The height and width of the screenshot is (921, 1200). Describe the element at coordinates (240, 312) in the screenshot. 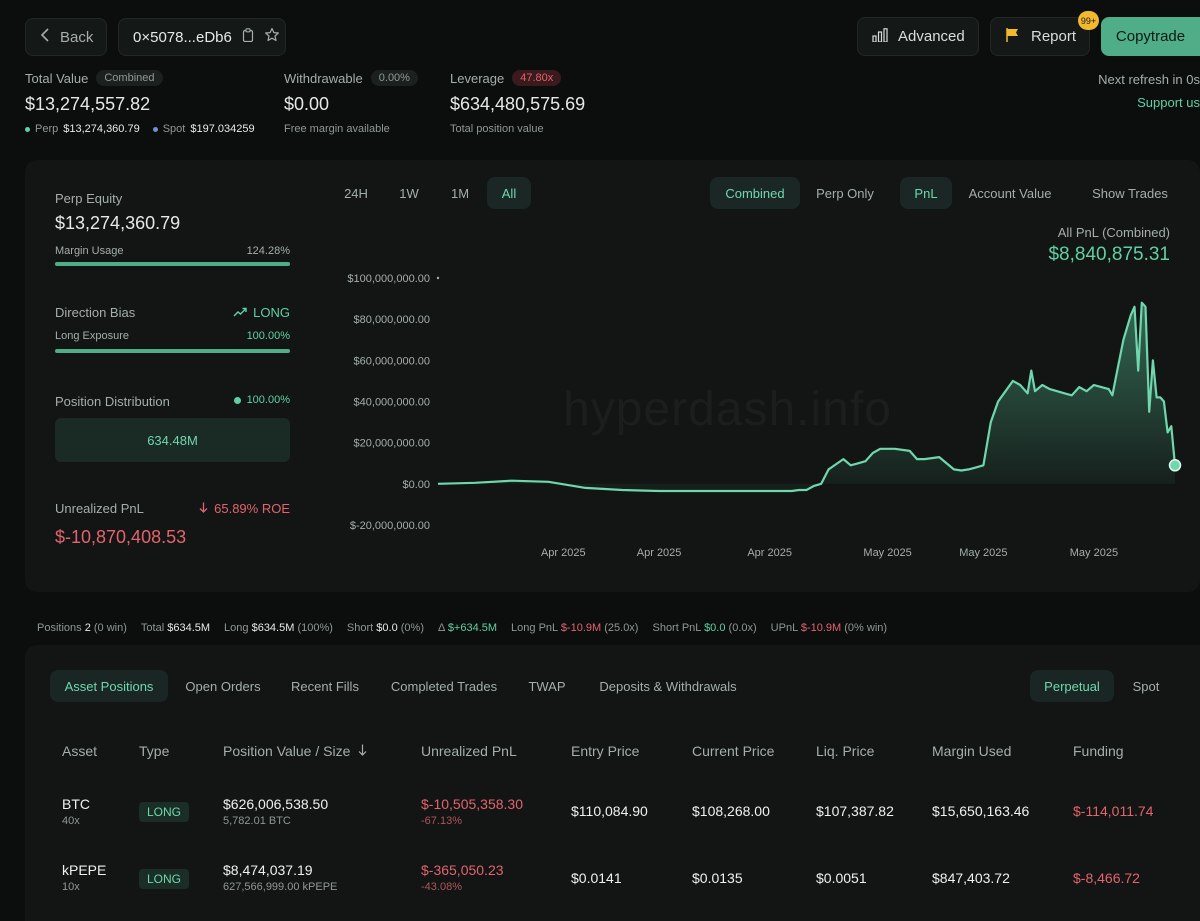

I see `trending-up-icon` at that location.